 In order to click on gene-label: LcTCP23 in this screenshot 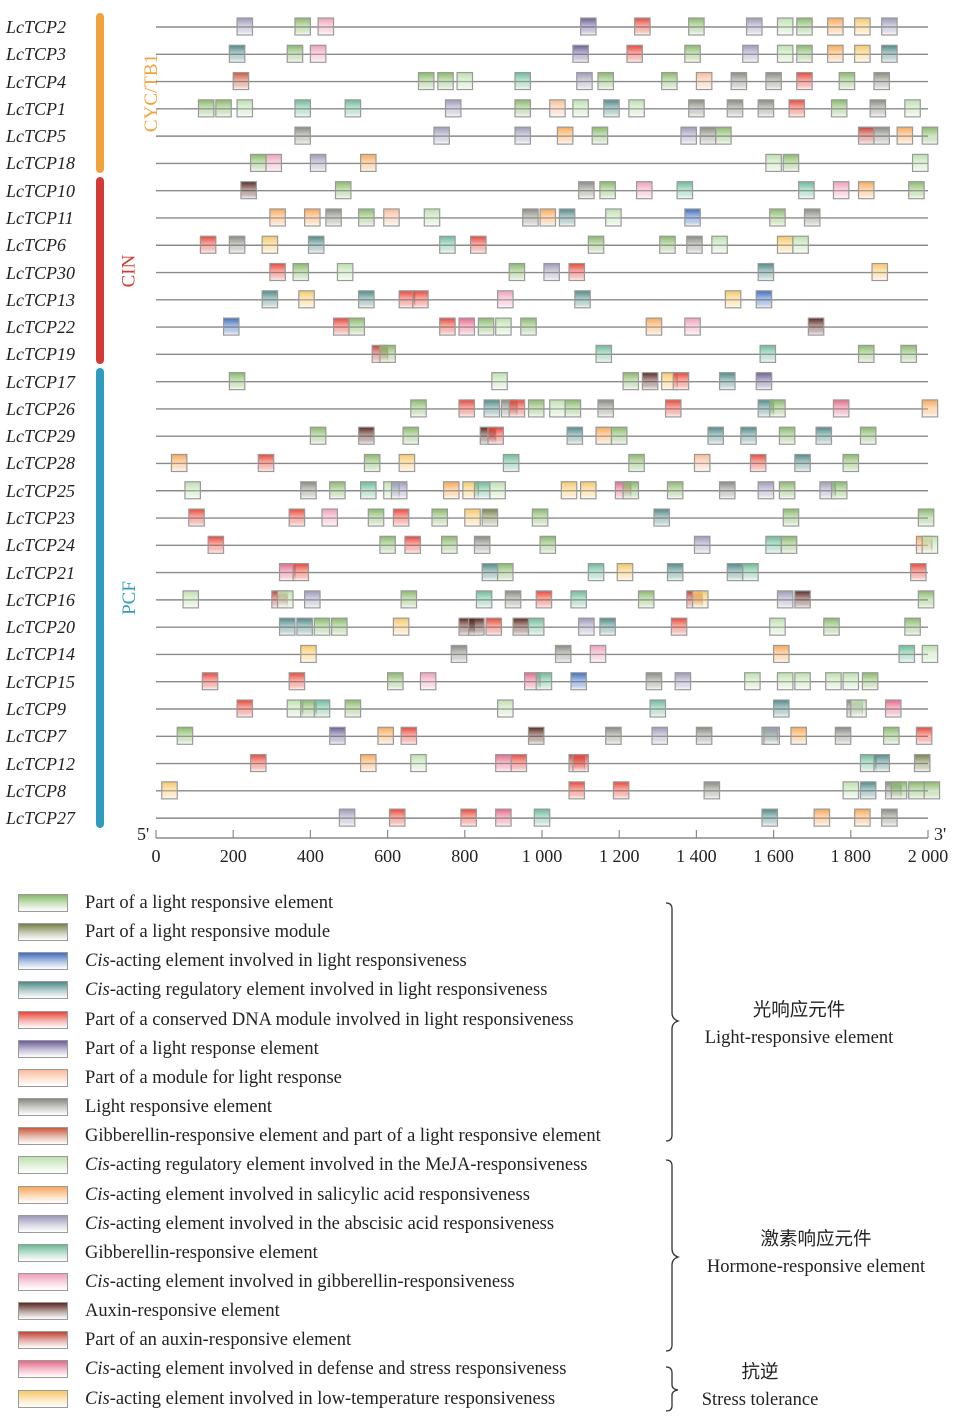, I will do `click(41, 518)`.